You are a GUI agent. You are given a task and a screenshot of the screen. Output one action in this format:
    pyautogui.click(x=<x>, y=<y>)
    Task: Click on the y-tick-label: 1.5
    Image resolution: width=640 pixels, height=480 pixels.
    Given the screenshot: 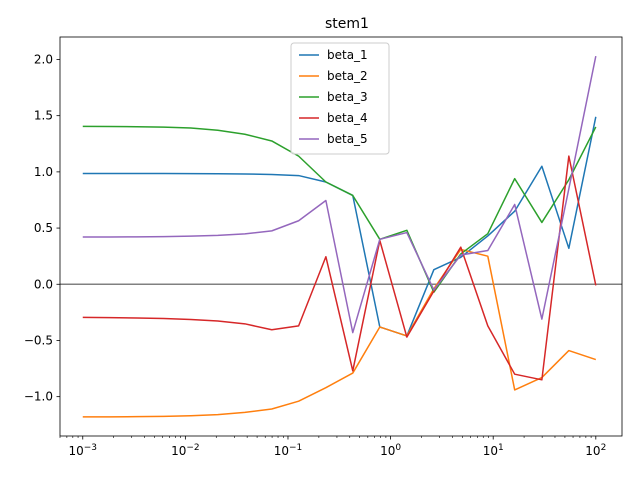 What is the action you would take?
    pyautogui.click(x=43, y=116)
    